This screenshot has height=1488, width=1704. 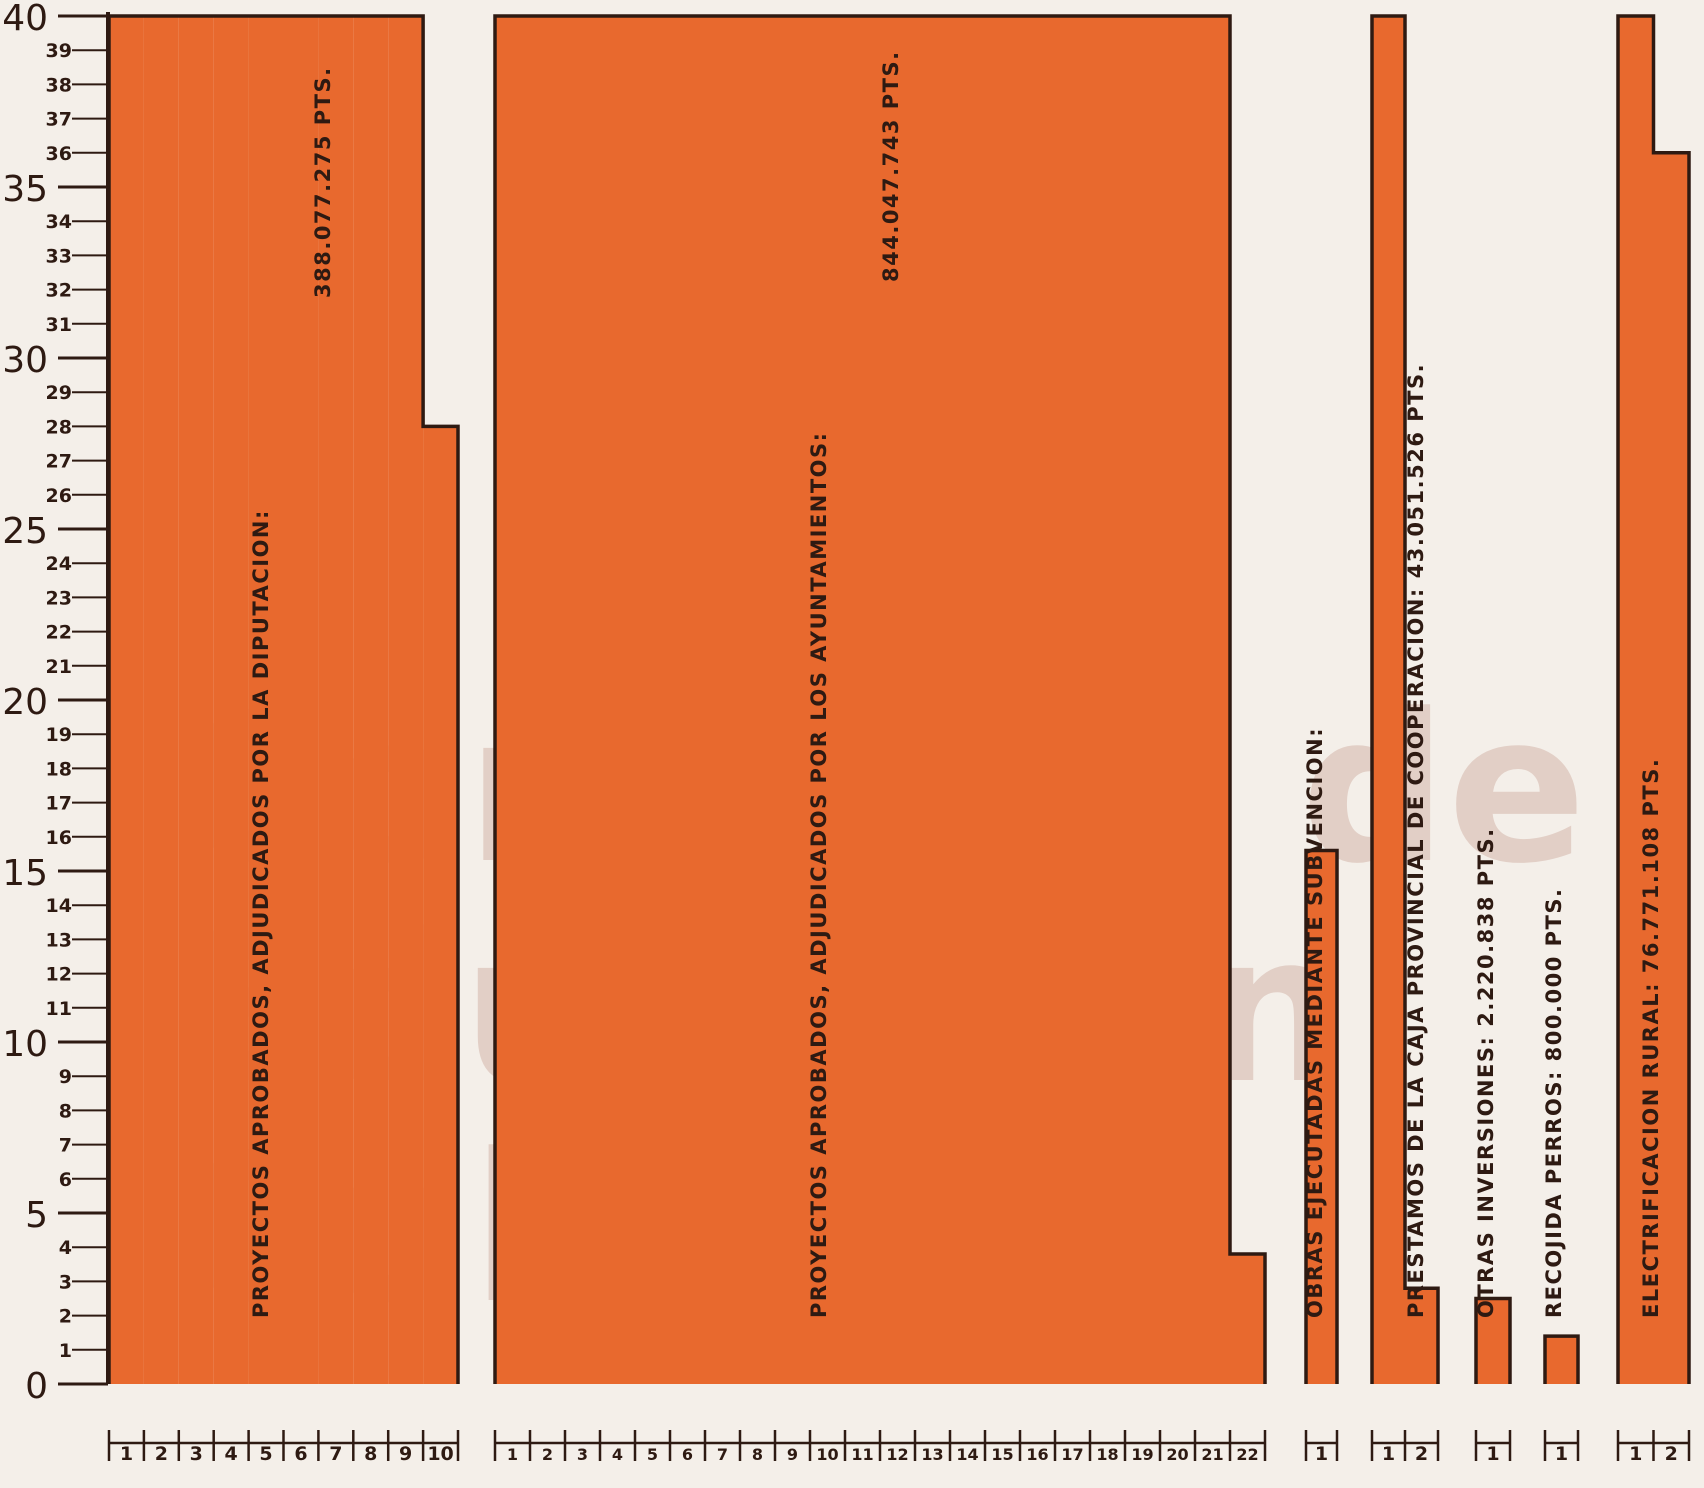 What do you see at coordinates (932, 1454) in the screenshot?
I see `unit-scale-label: 13` at bounding box center [932, 1454].